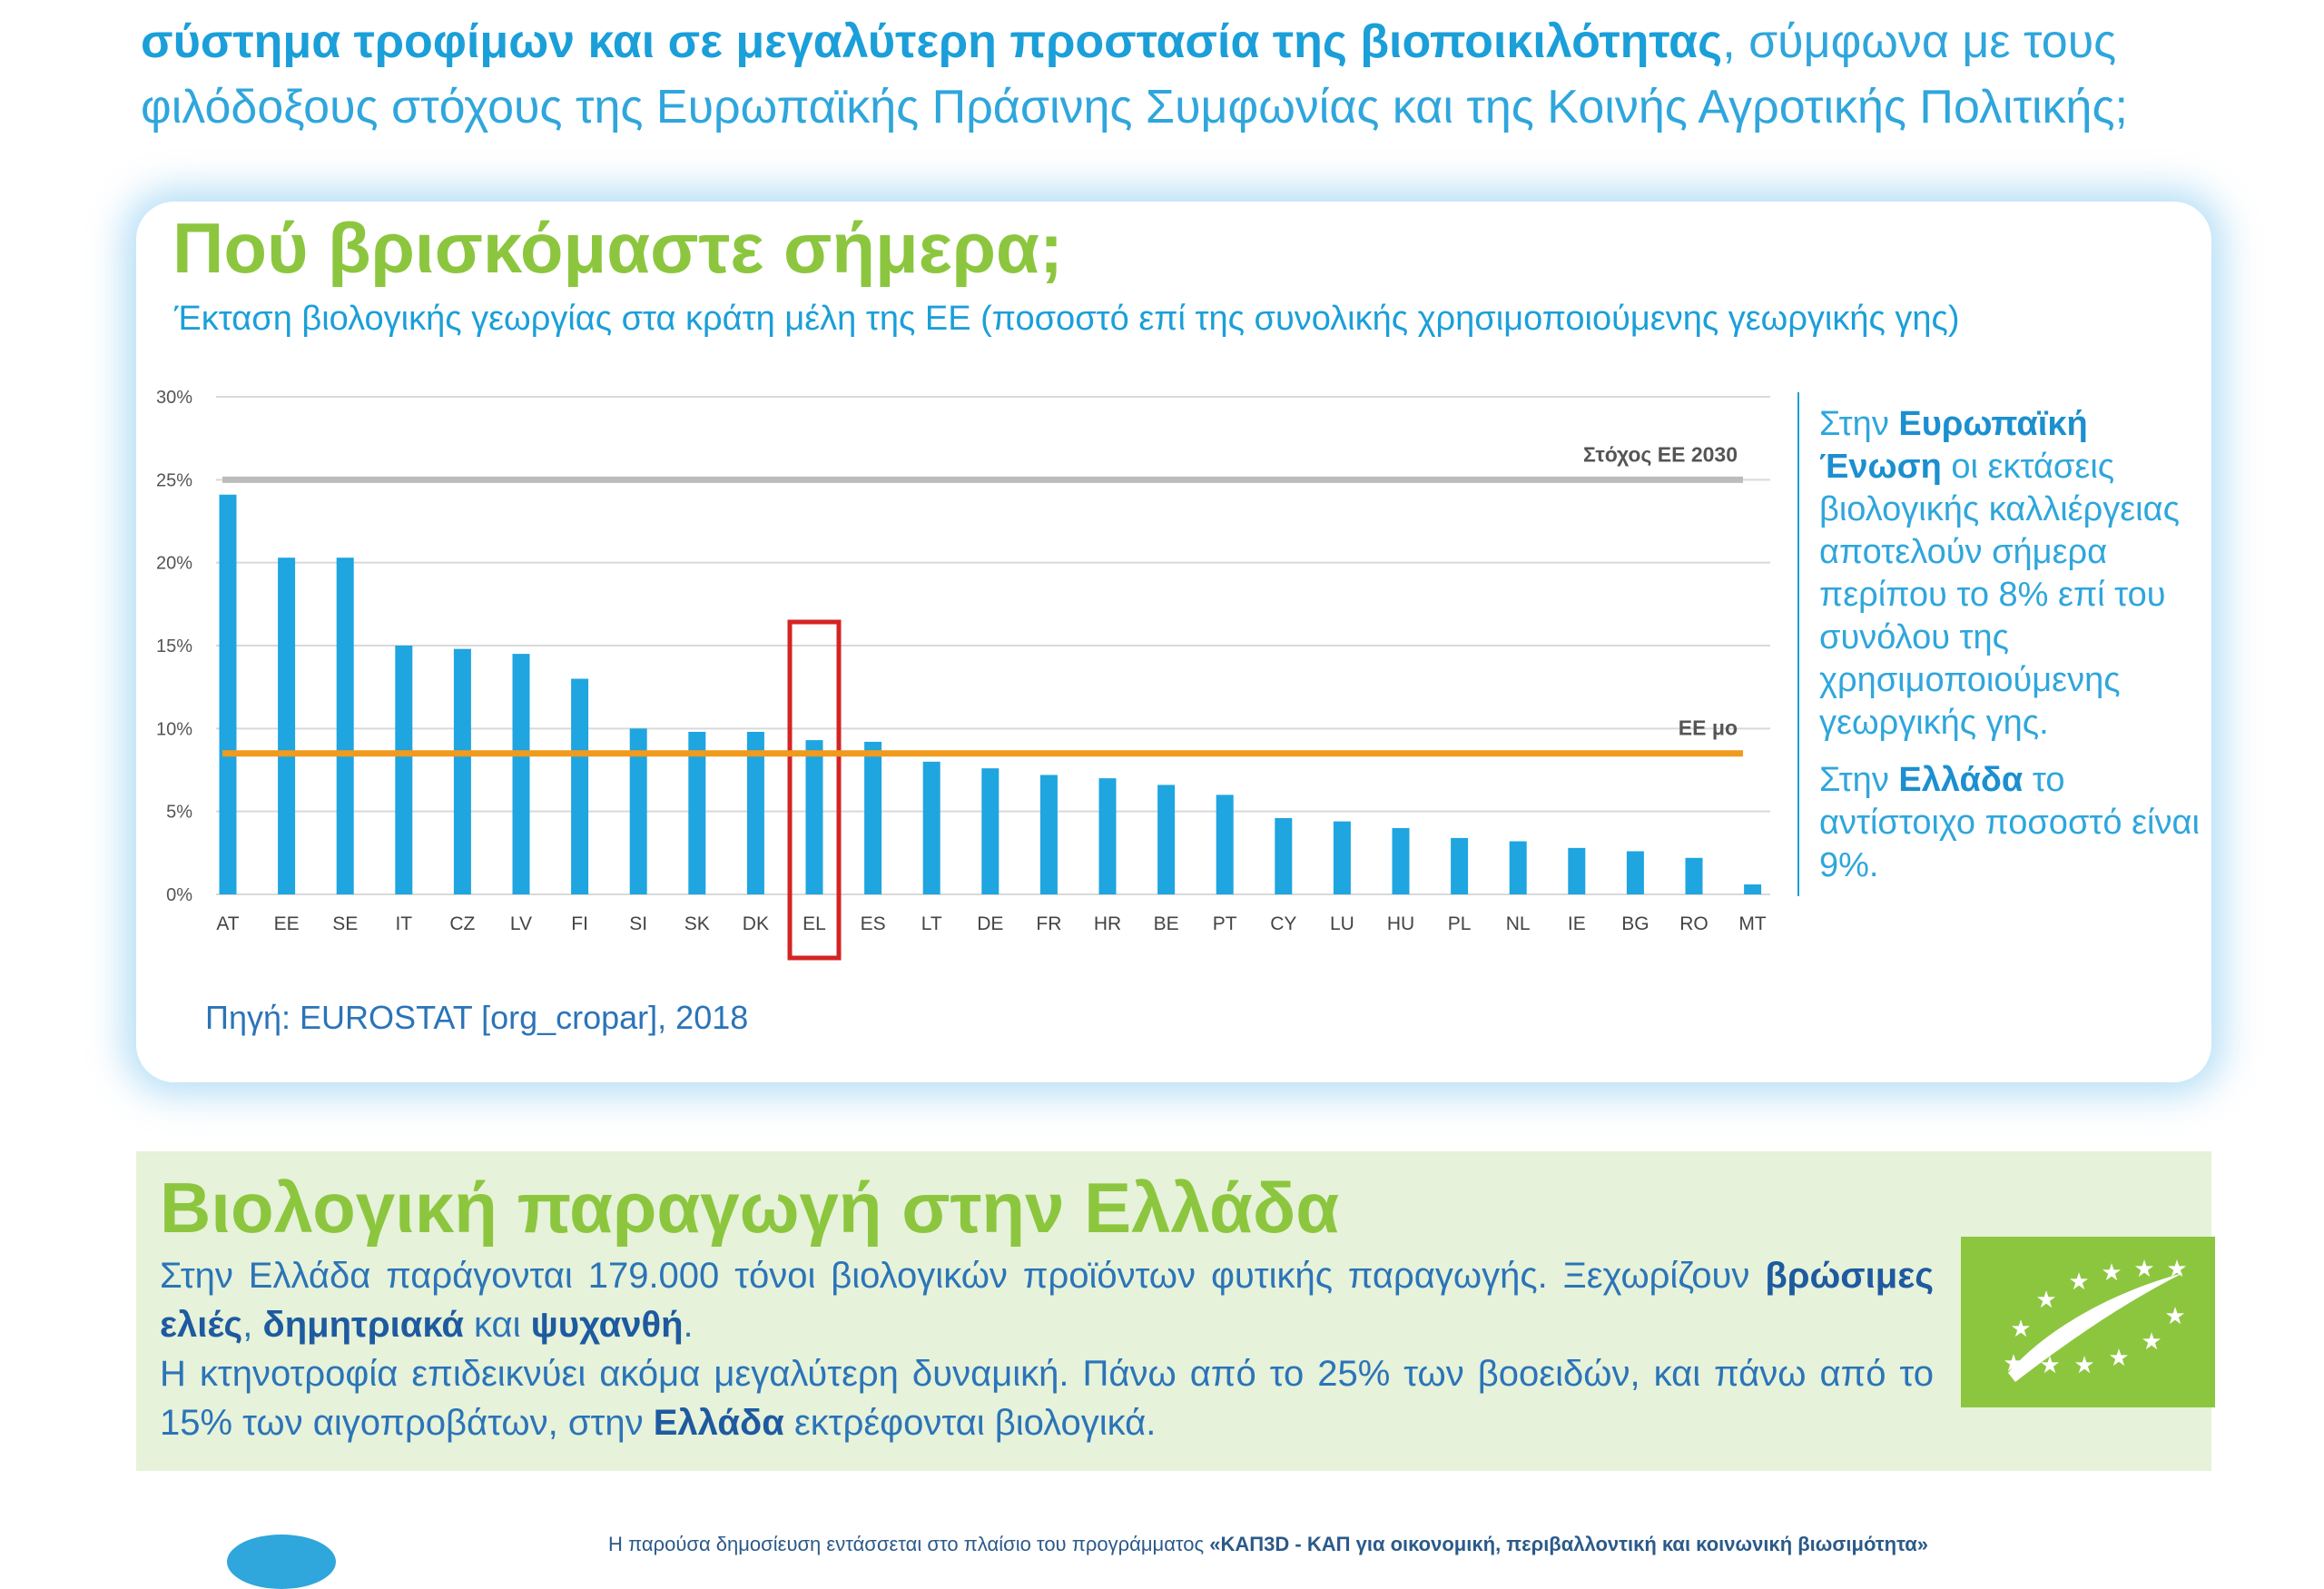 This screenshot has width=2324, height=1589. Describe the element at coordinates (179, 895) in the screenshot. I see `y-tick-label: 0%` at that location.